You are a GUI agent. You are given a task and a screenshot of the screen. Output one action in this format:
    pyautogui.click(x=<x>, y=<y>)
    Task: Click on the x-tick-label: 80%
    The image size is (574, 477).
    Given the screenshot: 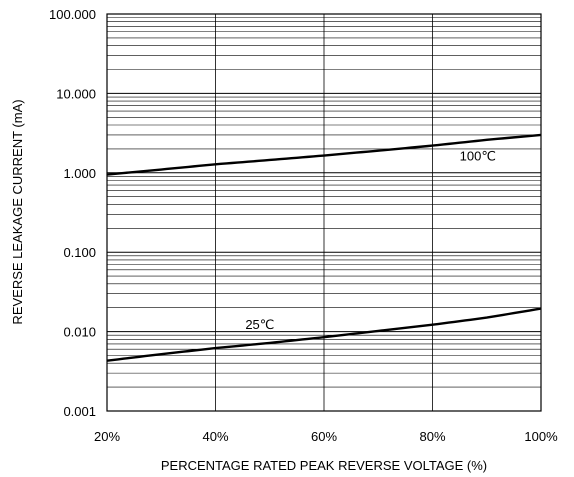 What is the action you would take?
    pyautogui.click(x=432, y=436)
    